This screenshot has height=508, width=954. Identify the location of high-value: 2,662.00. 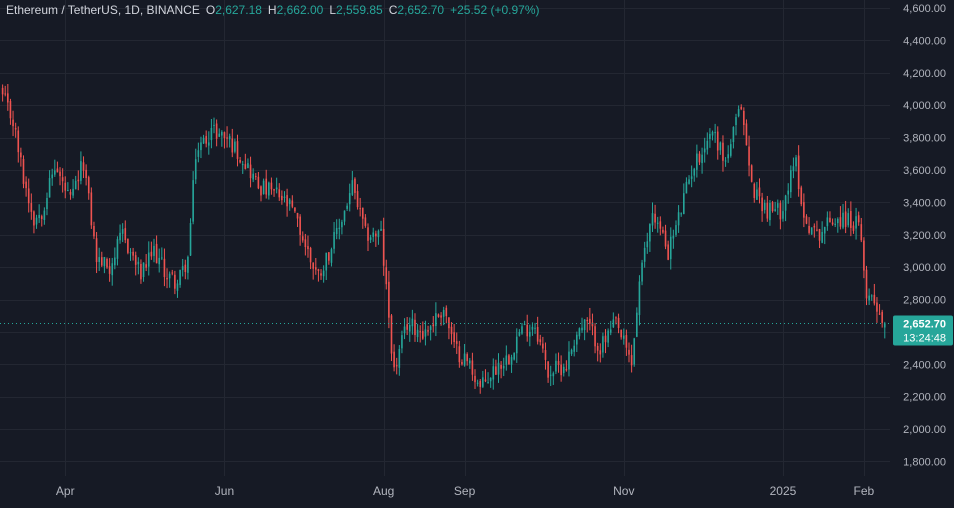
(300, 10).